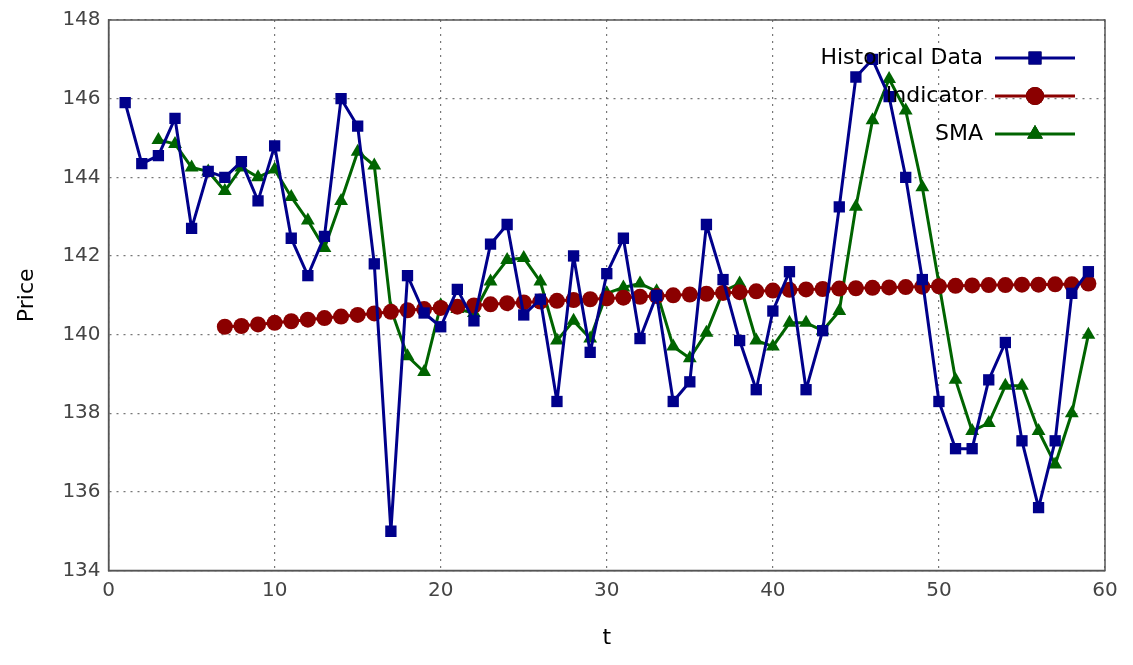 The image size is (1133, 665). What do you see at coordinates (607, 588) in the screenshot?
I see `x-tick-label: 30` at bounding box center [607, 588].